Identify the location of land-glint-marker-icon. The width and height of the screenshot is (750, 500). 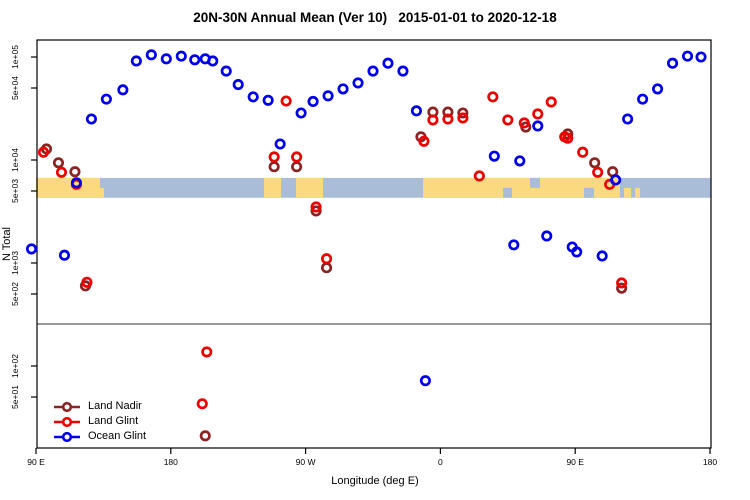
(67, 421).